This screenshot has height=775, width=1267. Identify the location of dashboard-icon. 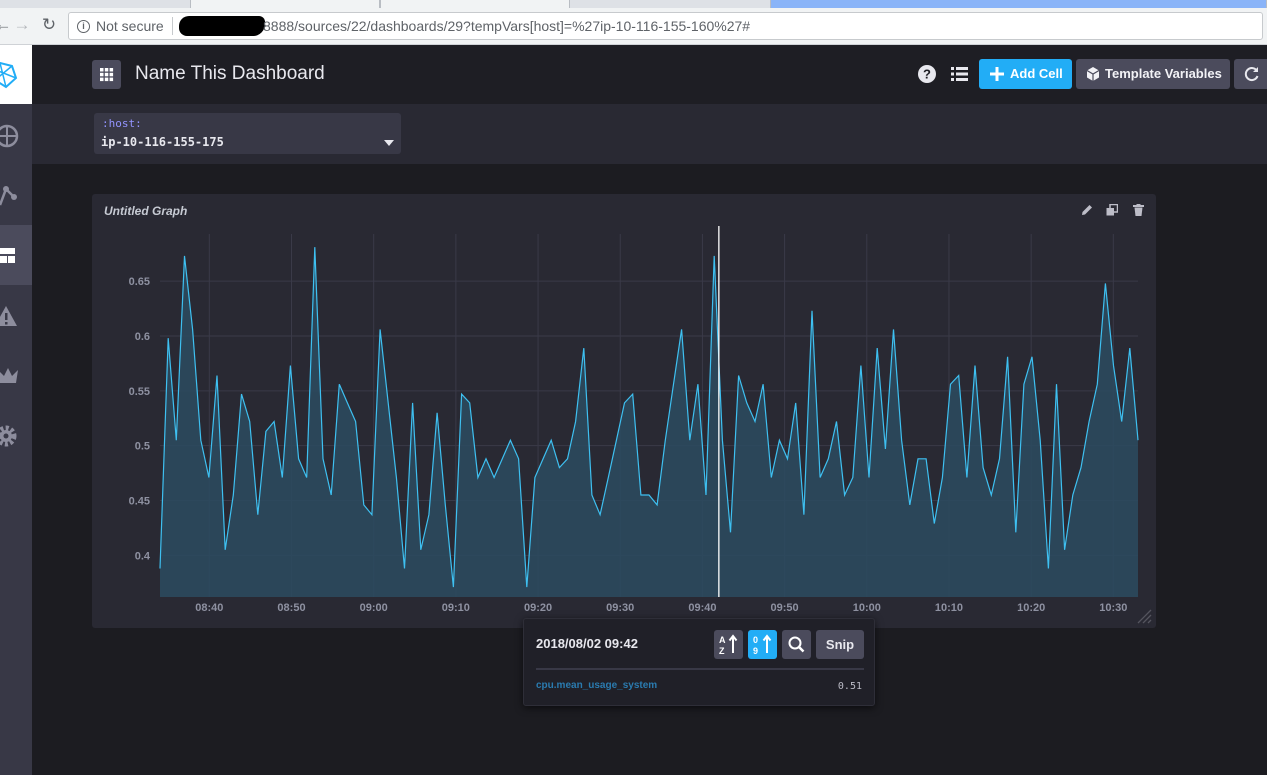
(7, 255).